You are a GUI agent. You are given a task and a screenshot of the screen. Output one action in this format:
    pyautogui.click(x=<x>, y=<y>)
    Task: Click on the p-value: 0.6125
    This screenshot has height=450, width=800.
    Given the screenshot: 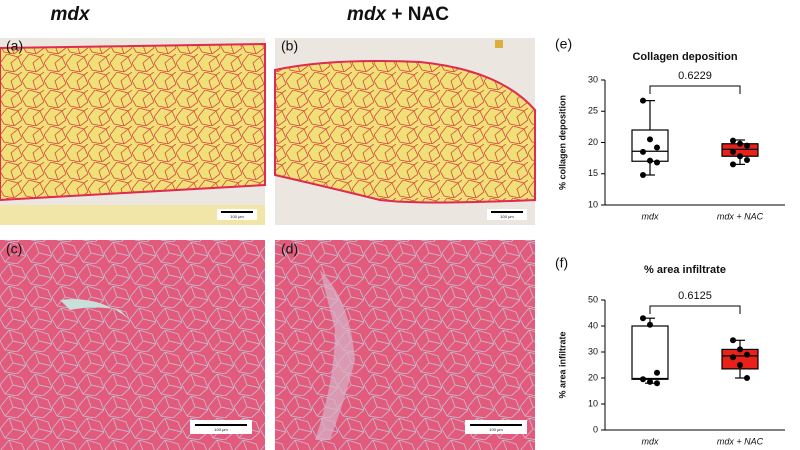 What is the action you would take?
    pyautogui.click(x=695, y=296)
    